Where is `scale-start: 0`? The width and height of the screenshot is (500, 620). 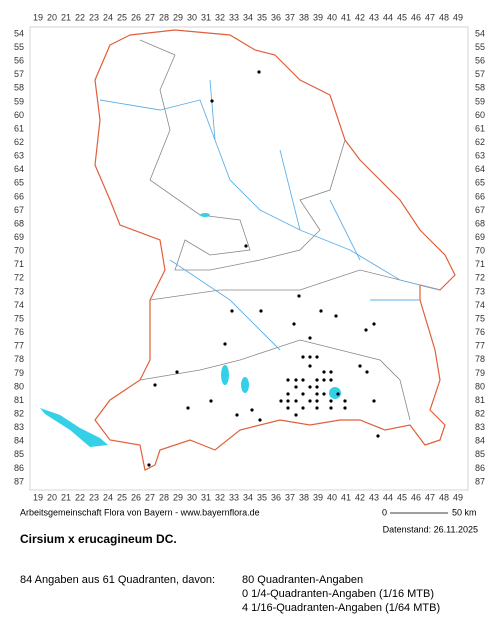
scale-start: 0 is located at coordinates (384, 512).